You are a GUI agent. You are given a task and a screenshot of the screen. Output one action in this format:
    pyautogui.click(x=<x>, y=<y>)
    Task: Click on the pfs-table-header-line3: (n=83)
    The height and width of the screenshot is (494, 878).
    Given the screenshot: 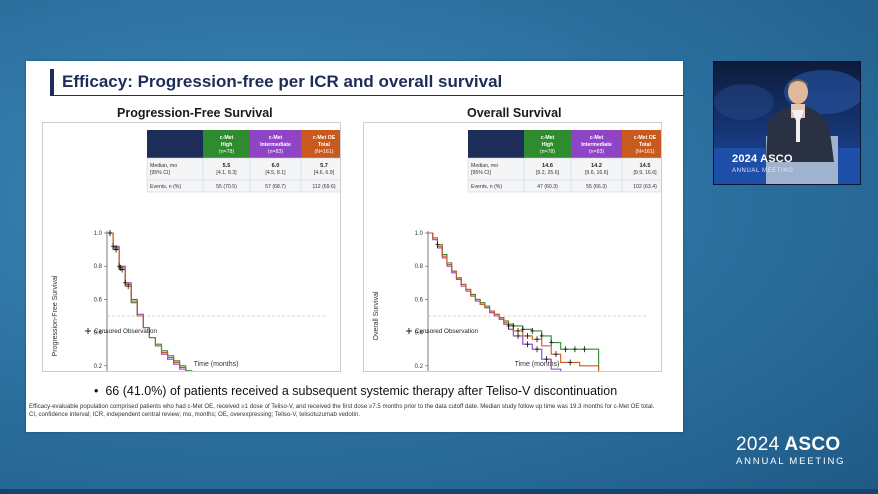 What is the action you would take?
    pyautogui.click(x=275, y=152)
    